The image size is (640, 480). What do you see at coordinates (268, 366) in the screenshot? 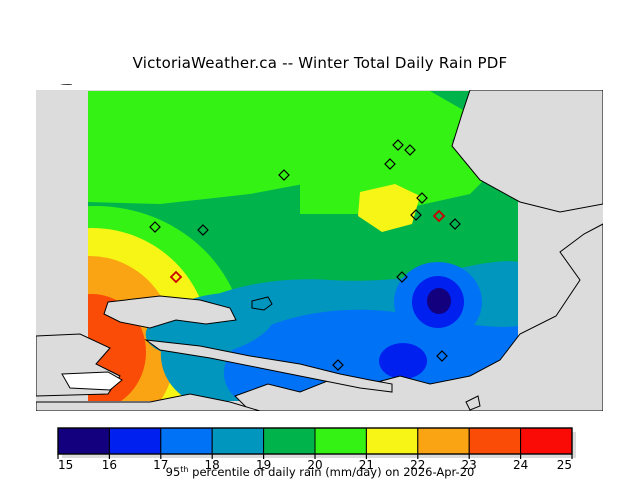
I see `landmass-isthmus` at bounding box center [268, 366].